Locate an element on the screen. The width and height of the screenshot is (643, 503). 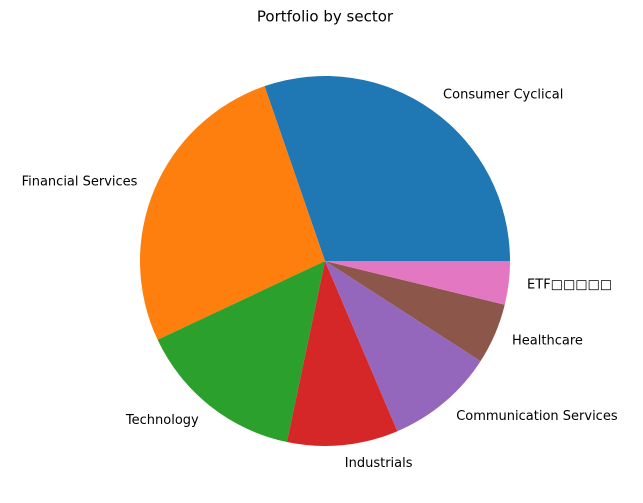
slice-label: ETF□□□□□ is located at coordinates (569, 285).